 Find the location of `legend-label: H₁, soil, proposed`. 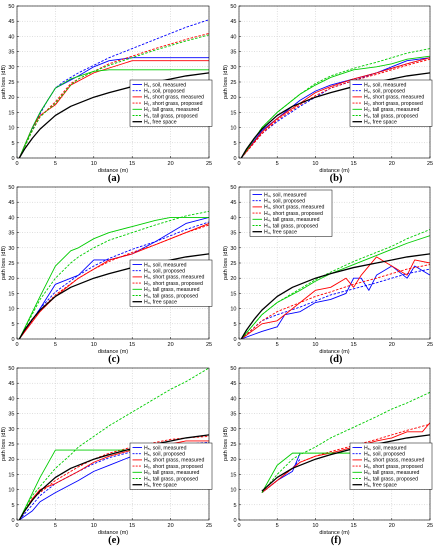

legend-label: H₁, soil, proposed is located at coordinates (164, 92).